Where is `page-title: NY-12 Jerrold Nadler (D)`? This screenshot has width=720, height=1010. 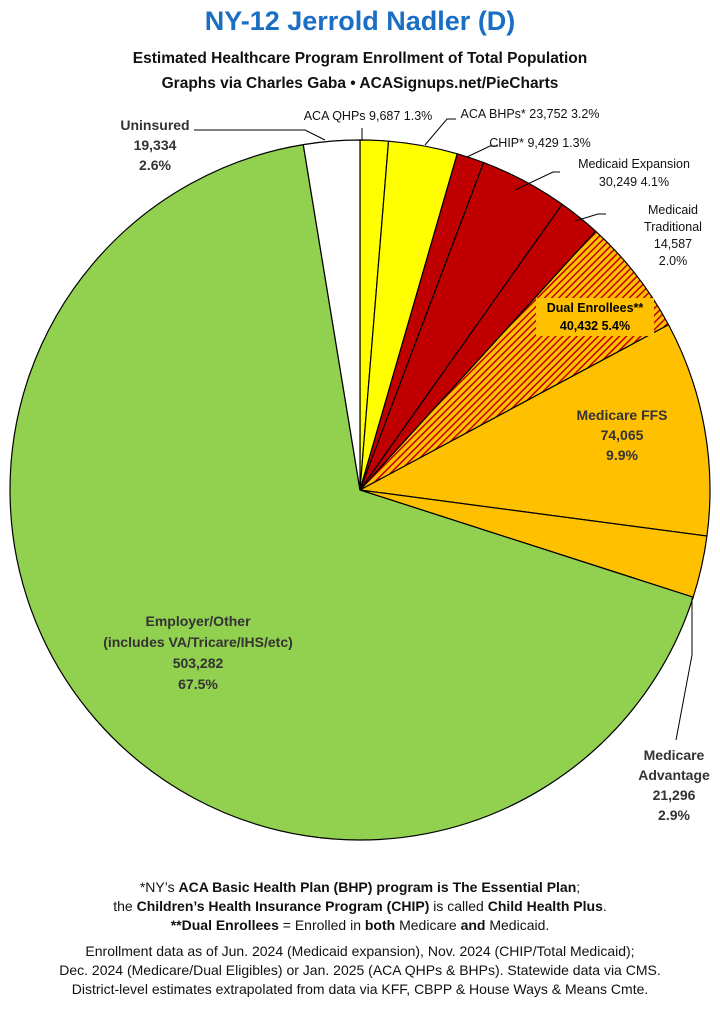 page-title: NY-12 Jerrold Nadler (D) is located at coordinates (360, 21).